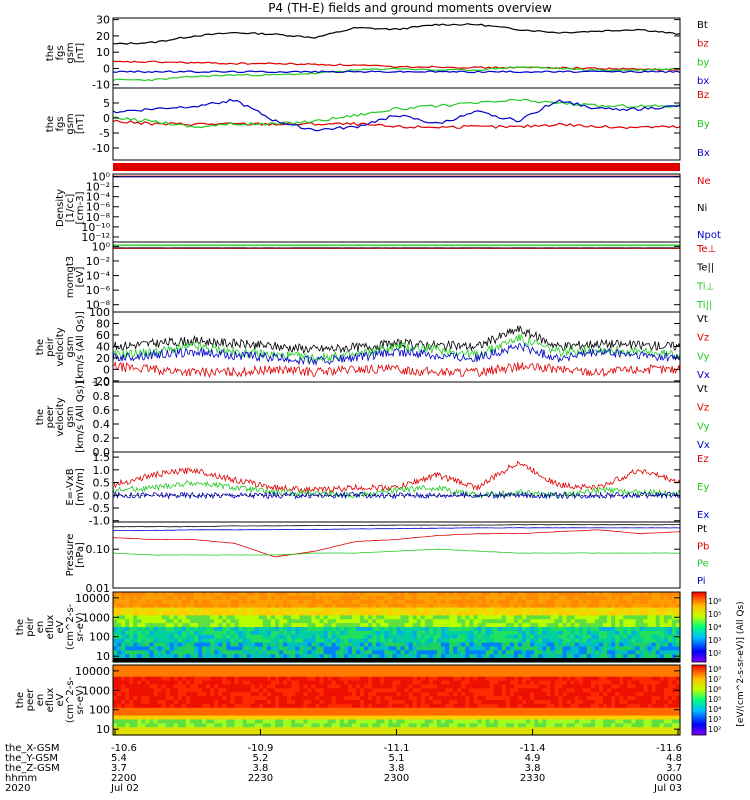  Describe the element at coordinates (704, 181) in the screenshot. I see `legend-entry: Ne` at that location.